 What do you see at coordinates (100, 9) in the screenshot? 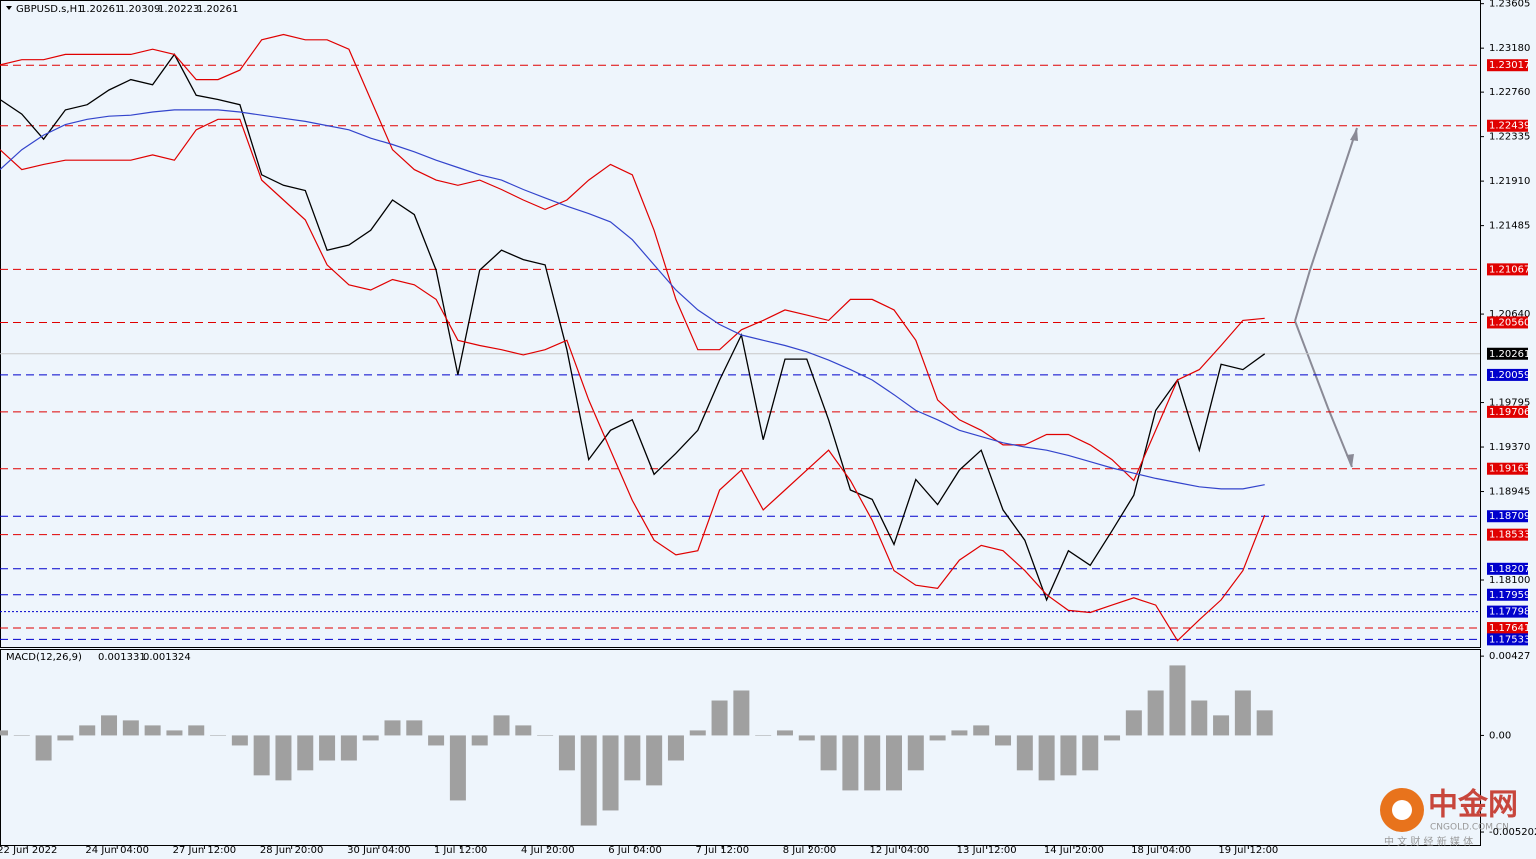
I see `header-value: 1.20261` at bounding box center [100, 9].